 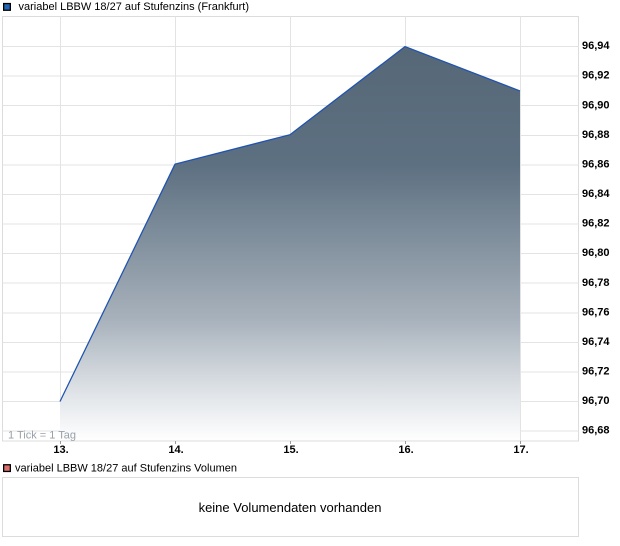 I want to click on svg-text: 96,74, so click(x=596, y=342).